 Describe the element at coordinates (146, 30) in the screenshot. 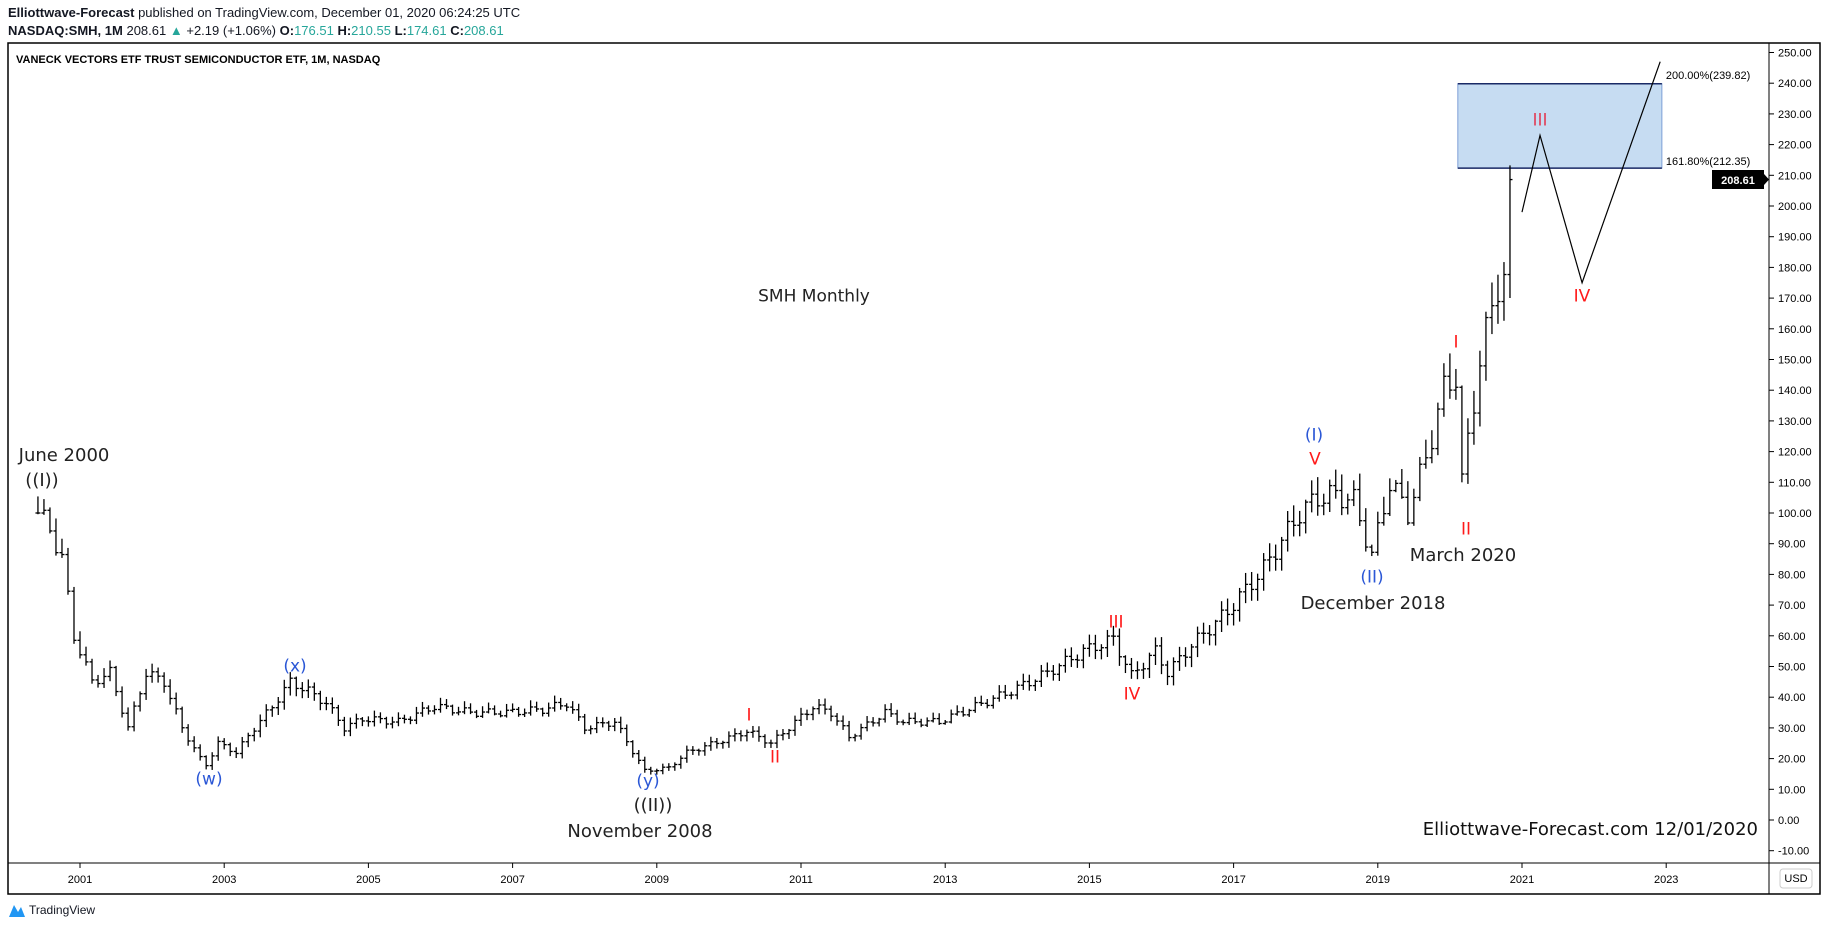

I see `last-price: 208.61` at that location.